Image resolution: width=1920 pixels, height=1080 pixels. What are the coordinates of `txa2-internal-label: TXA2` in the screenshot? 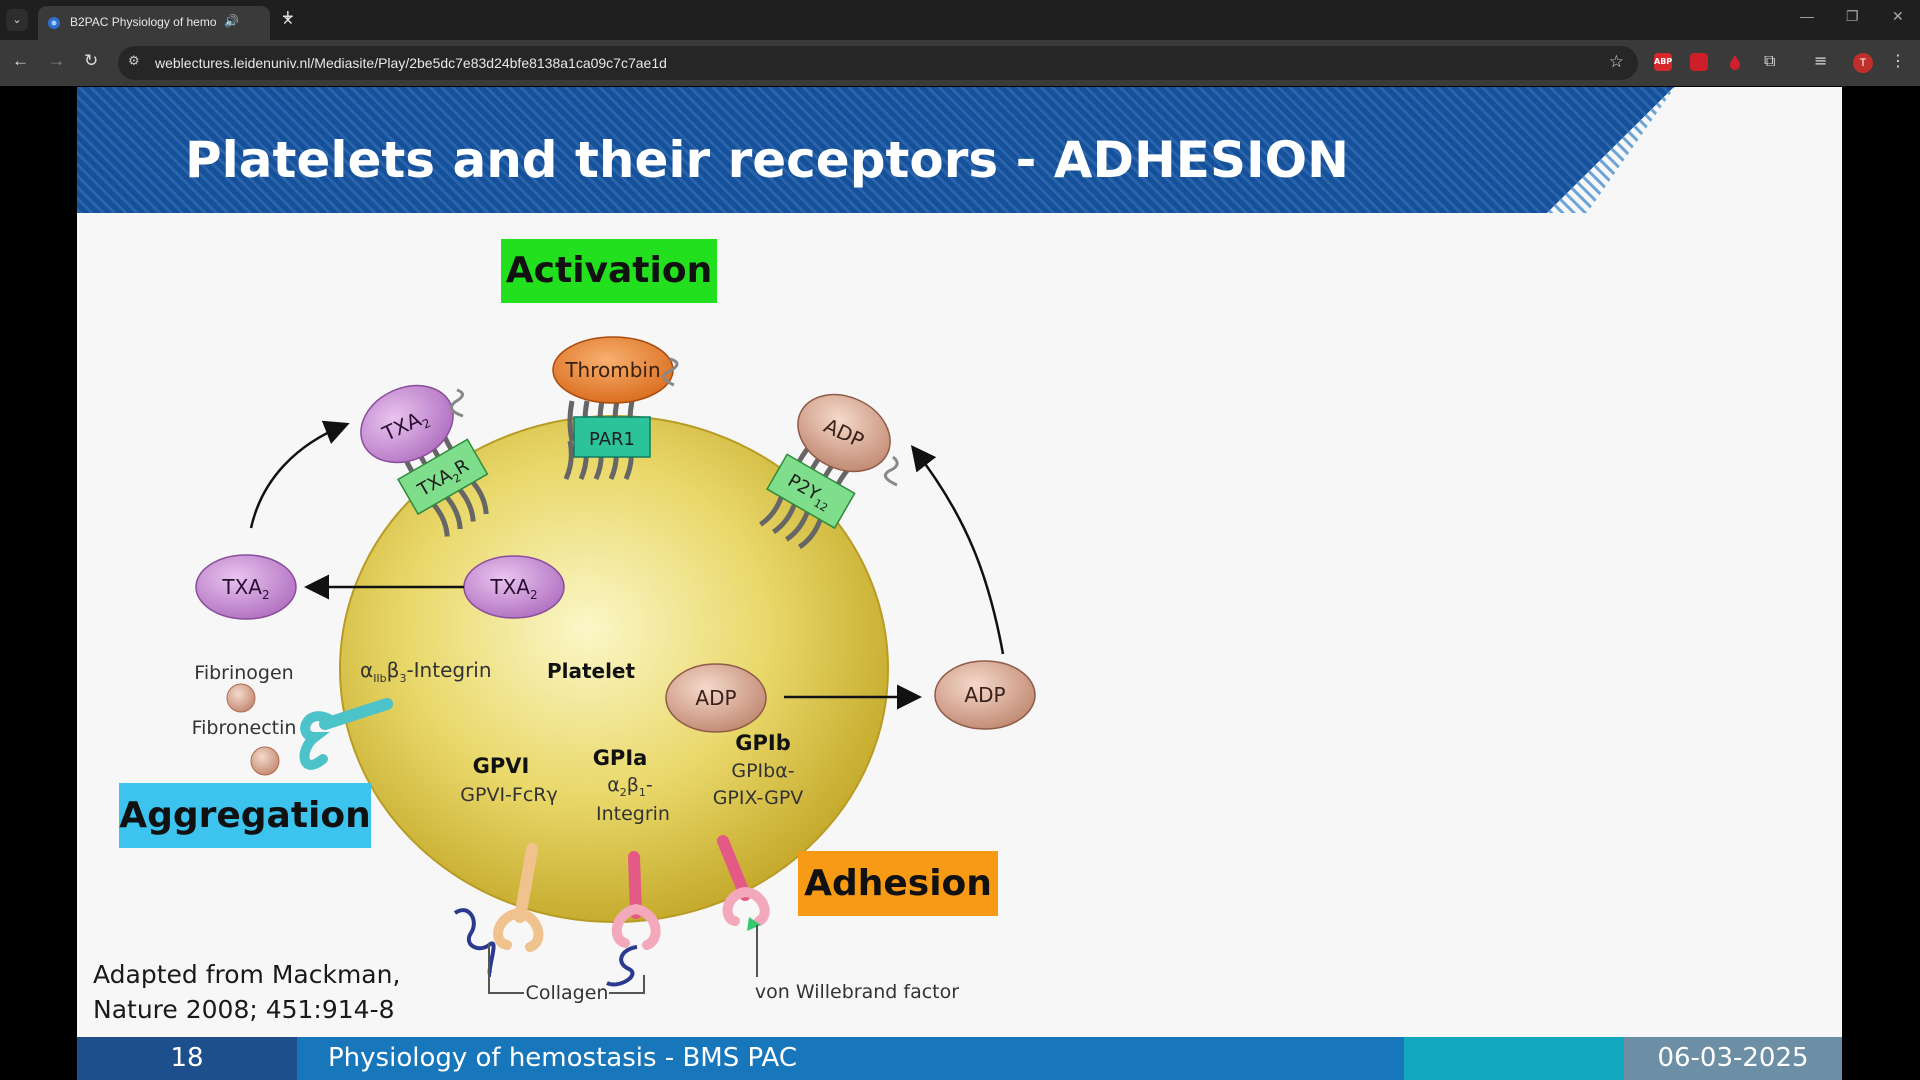 It's located at (513, 588).